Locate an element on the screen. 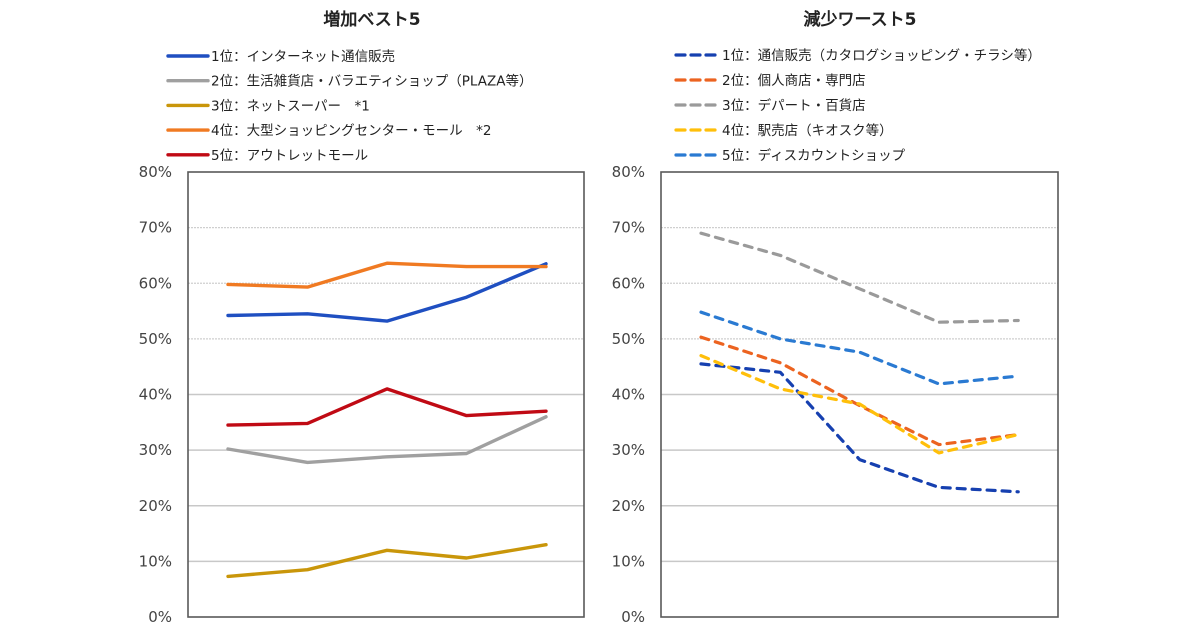  legend-label: 4位：駅売店（キオスク等） is located at coordinates (807, 130).